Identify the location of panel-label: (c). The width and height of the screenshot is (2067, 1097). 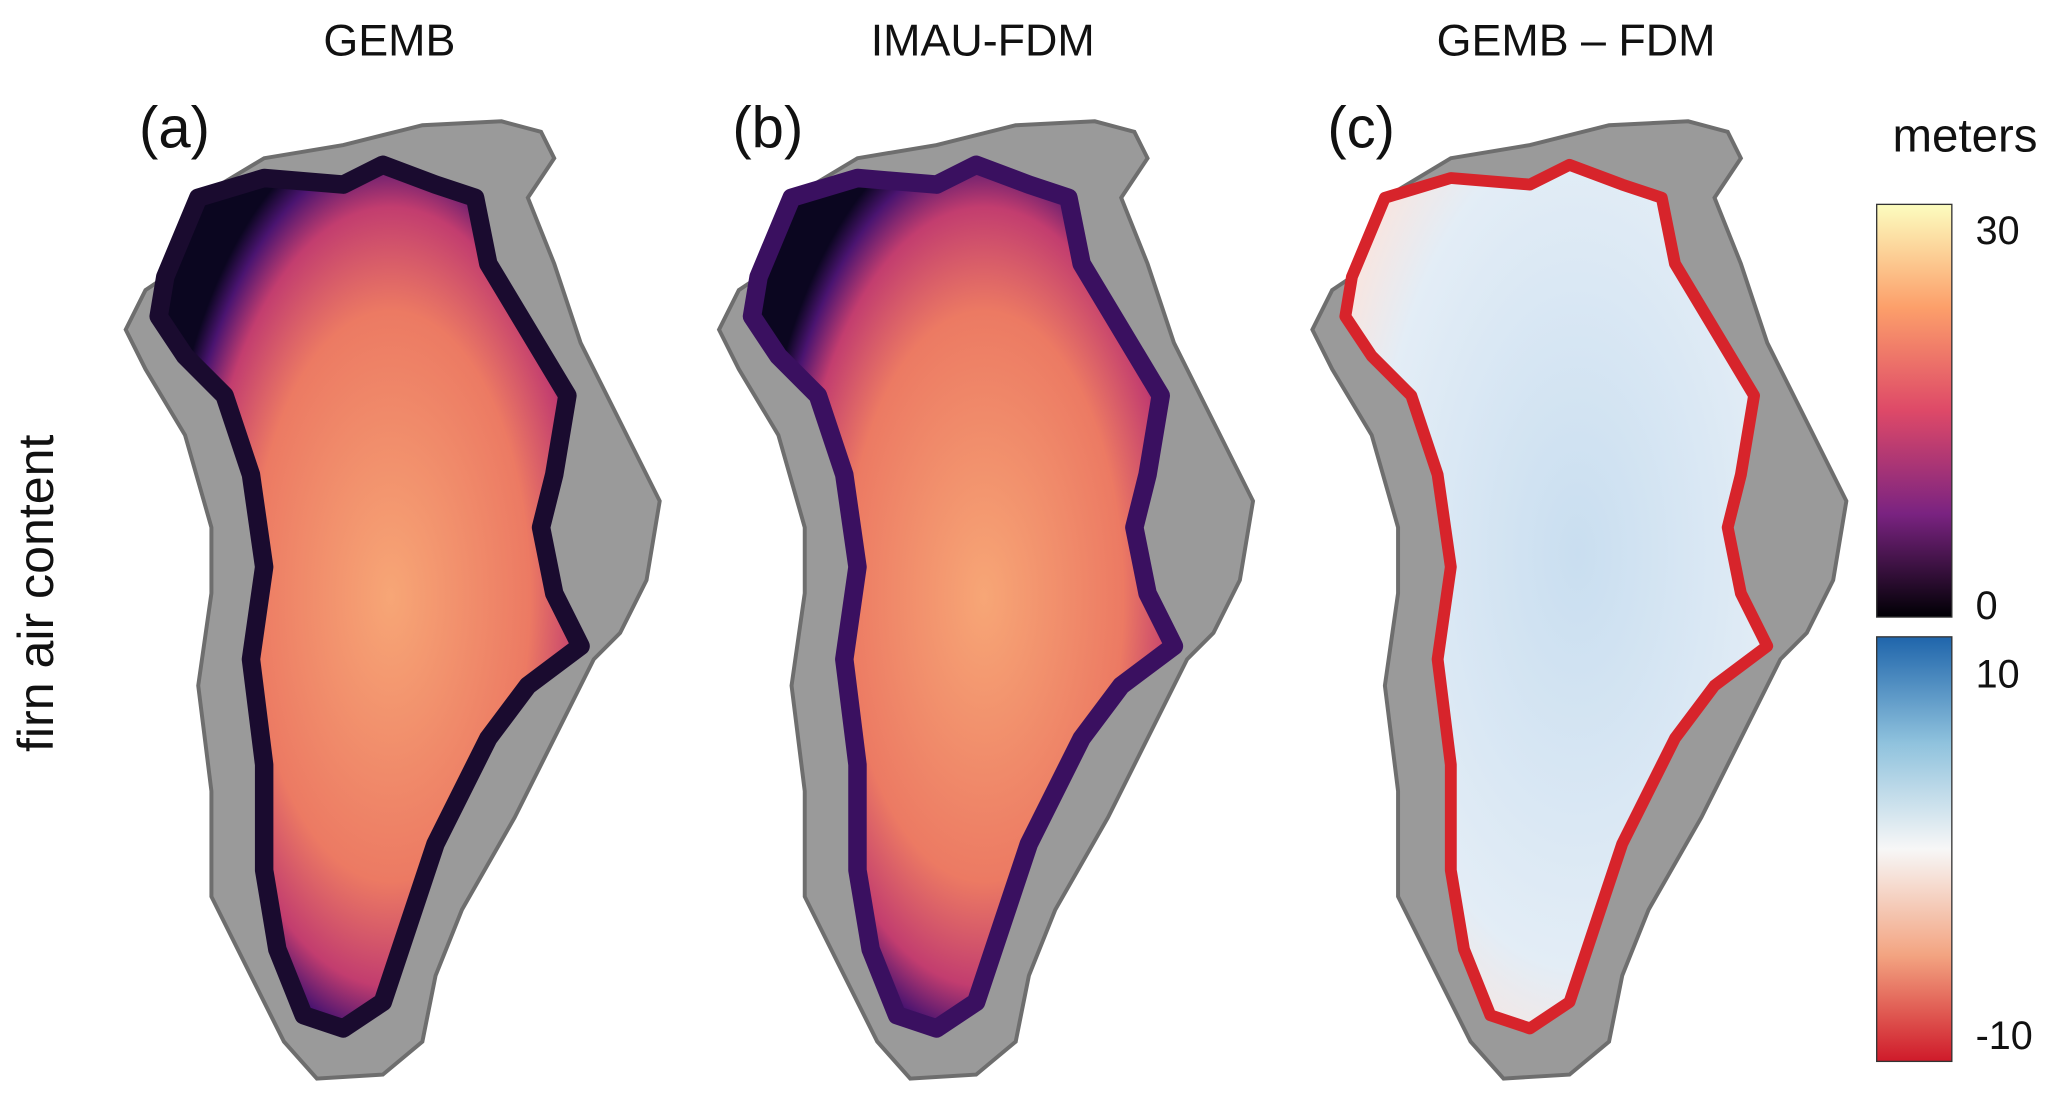
(1361, 128).